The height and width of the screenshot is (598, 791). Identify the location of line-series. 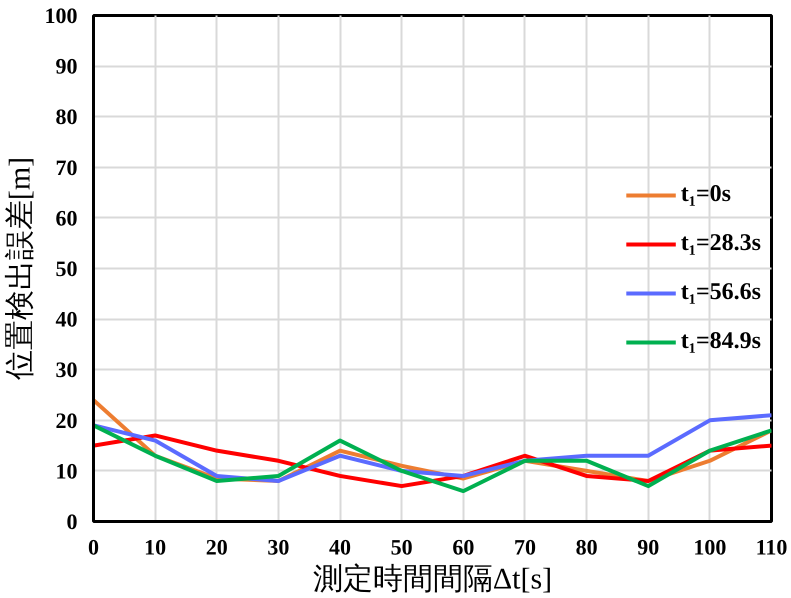
(433, 458).